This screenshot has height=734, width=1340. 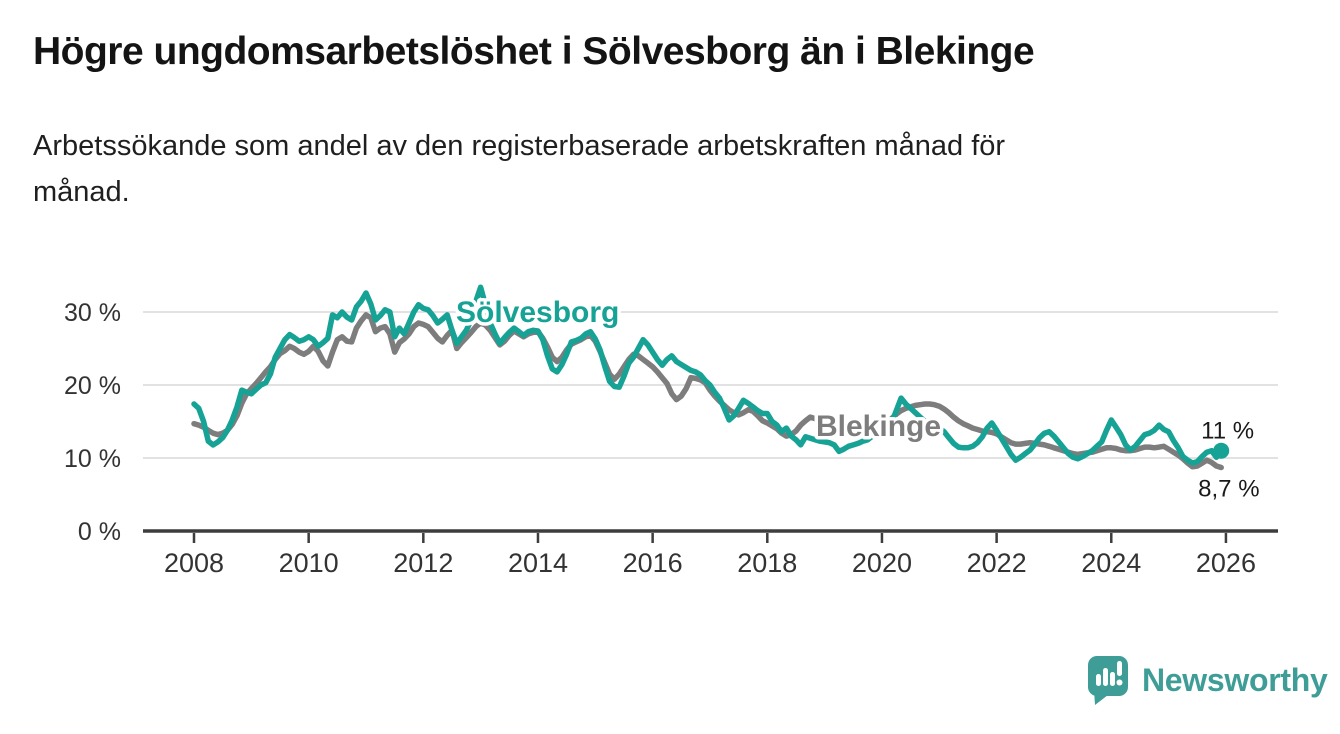 I want to click on x-tick-label: 2008, so click(x=194, y=563).